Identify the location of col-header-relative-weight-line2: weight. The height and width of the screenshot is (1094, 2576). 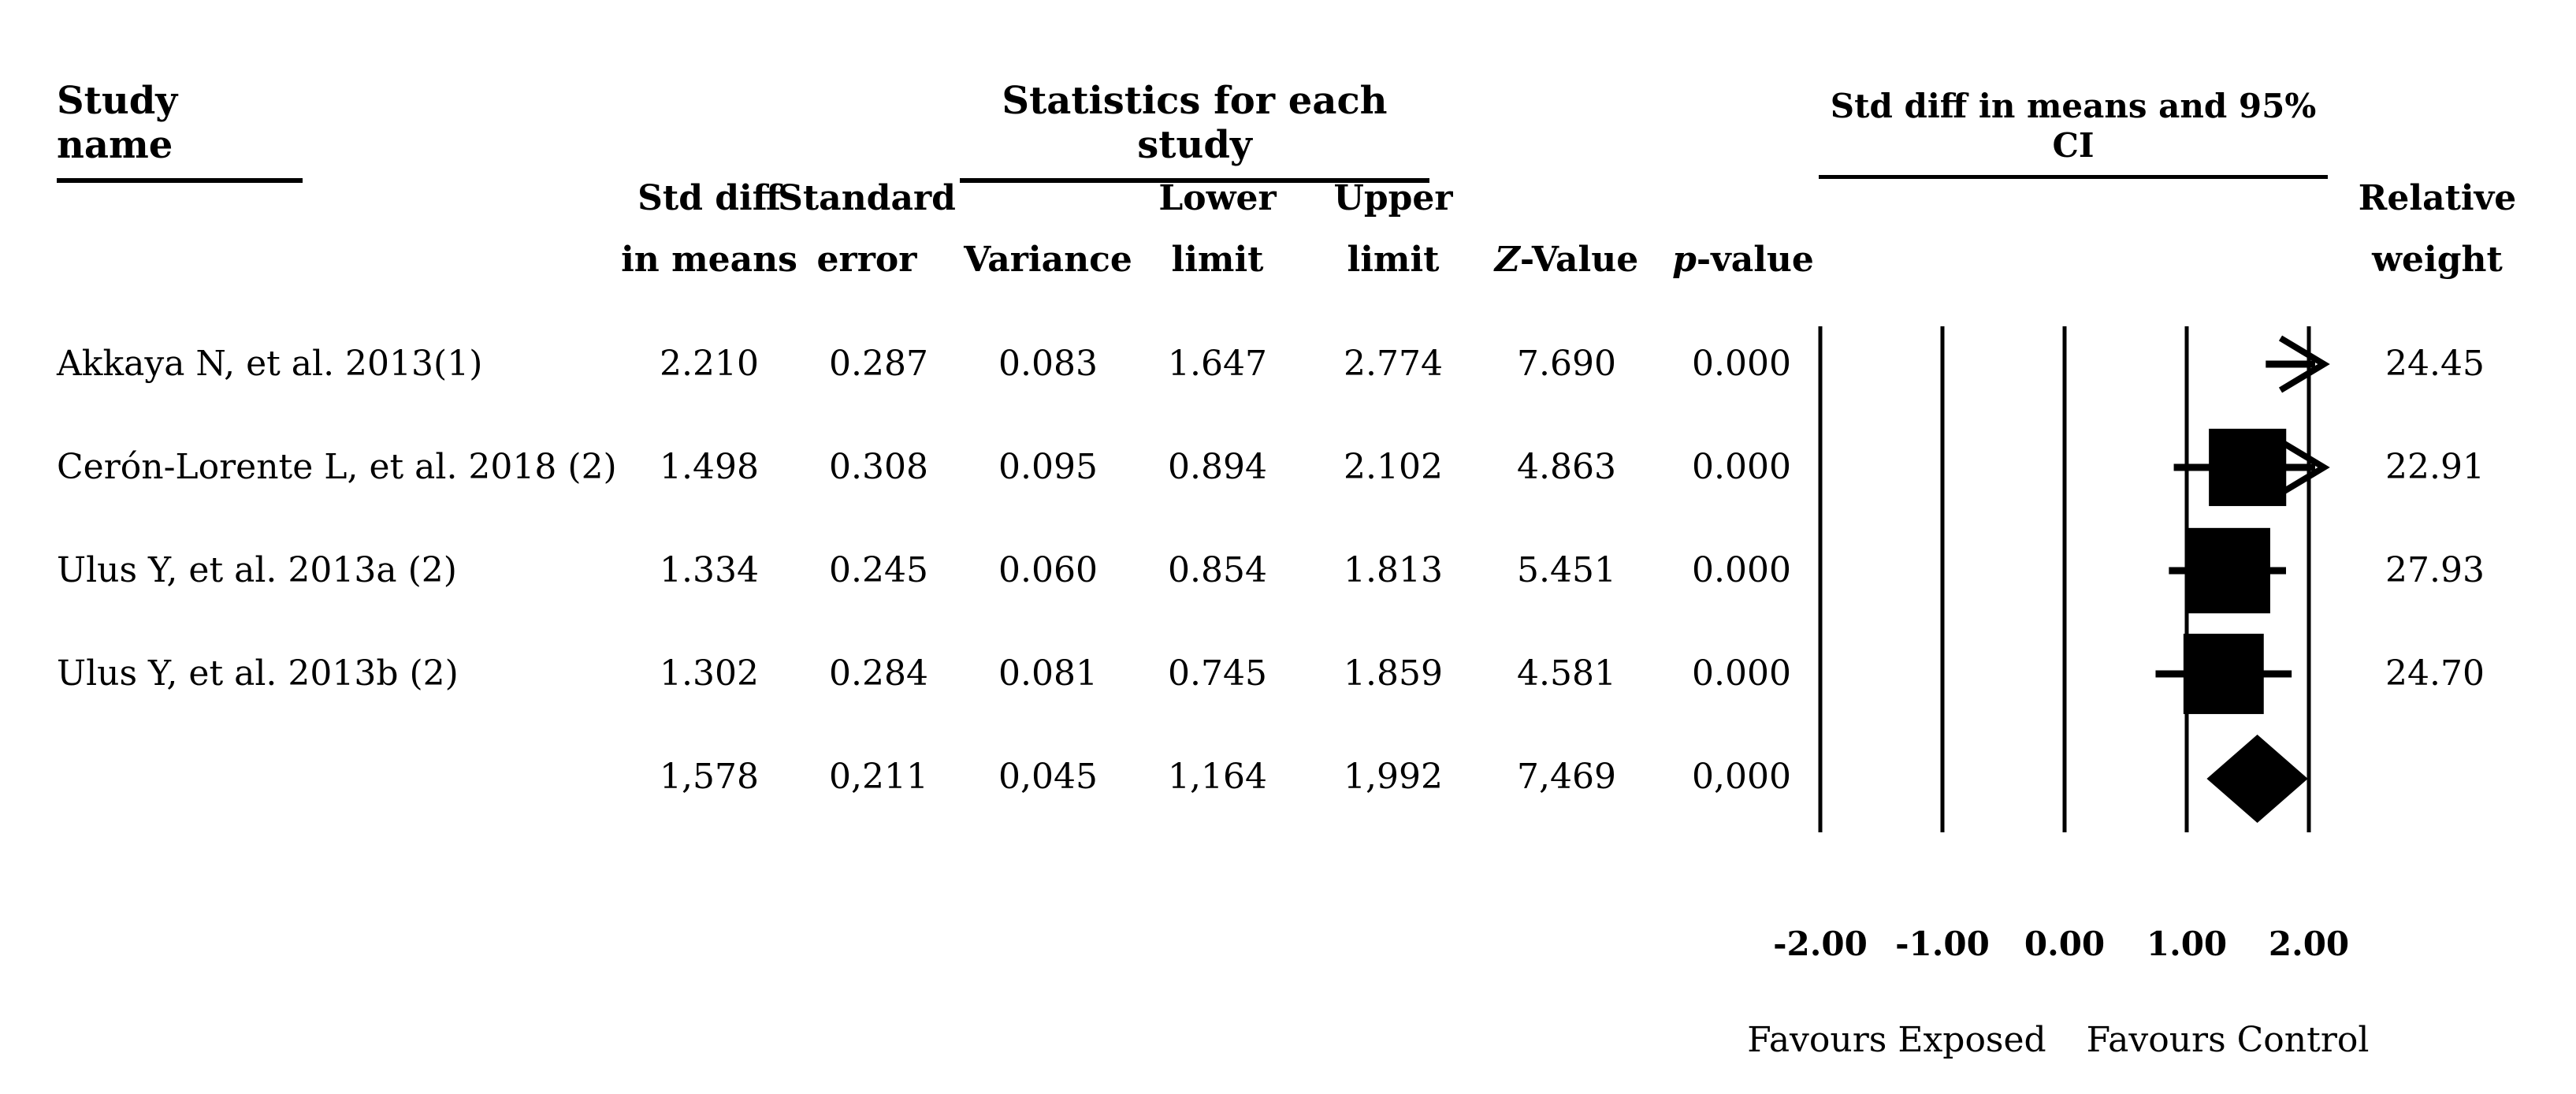
(2437, 260).